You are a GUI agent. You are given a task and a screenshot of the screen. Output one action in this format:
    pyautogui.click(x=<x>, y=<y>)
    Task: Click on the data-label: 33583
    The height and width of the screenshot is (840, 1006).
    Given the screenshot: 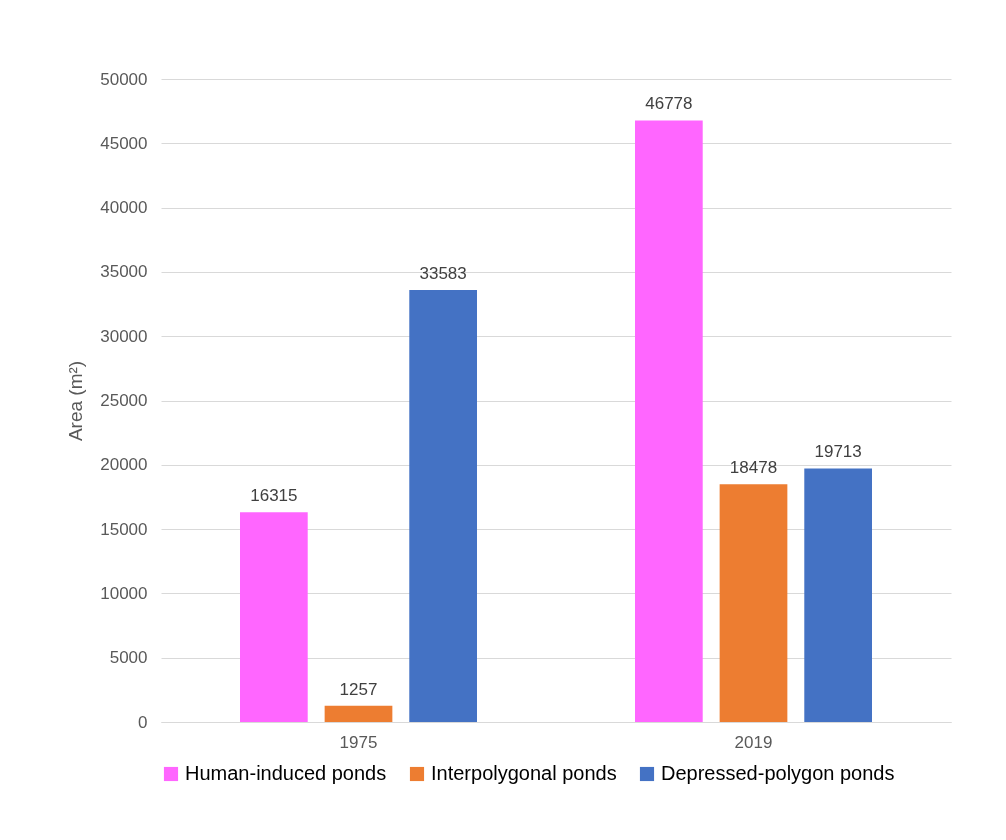 What is the action you would take?
    pyautogui.click(x=443, y=274)
    